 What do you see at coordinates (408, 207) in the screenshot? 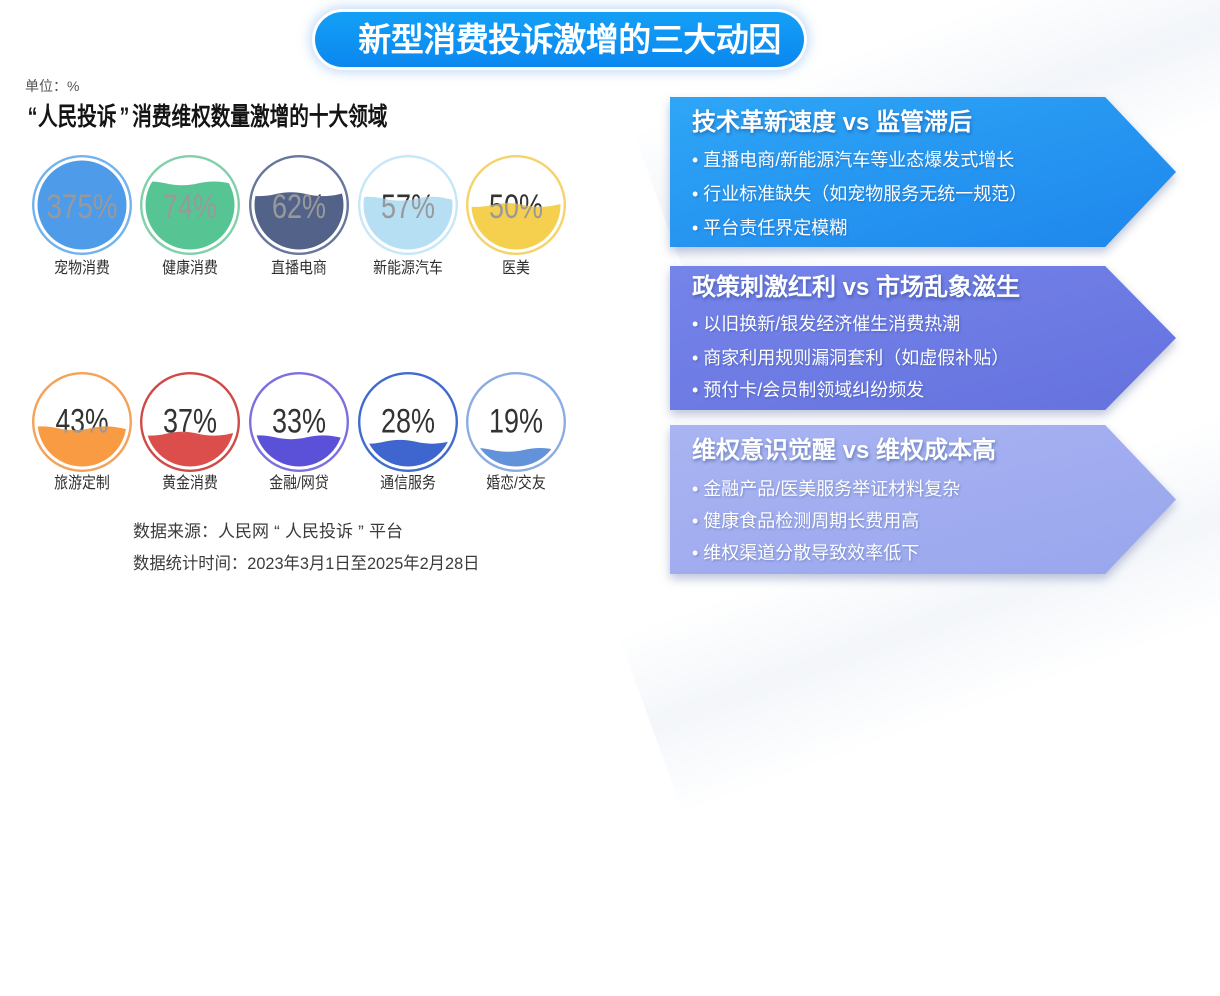
I see `svg-text: 57%` at bounding box center [408, 207].